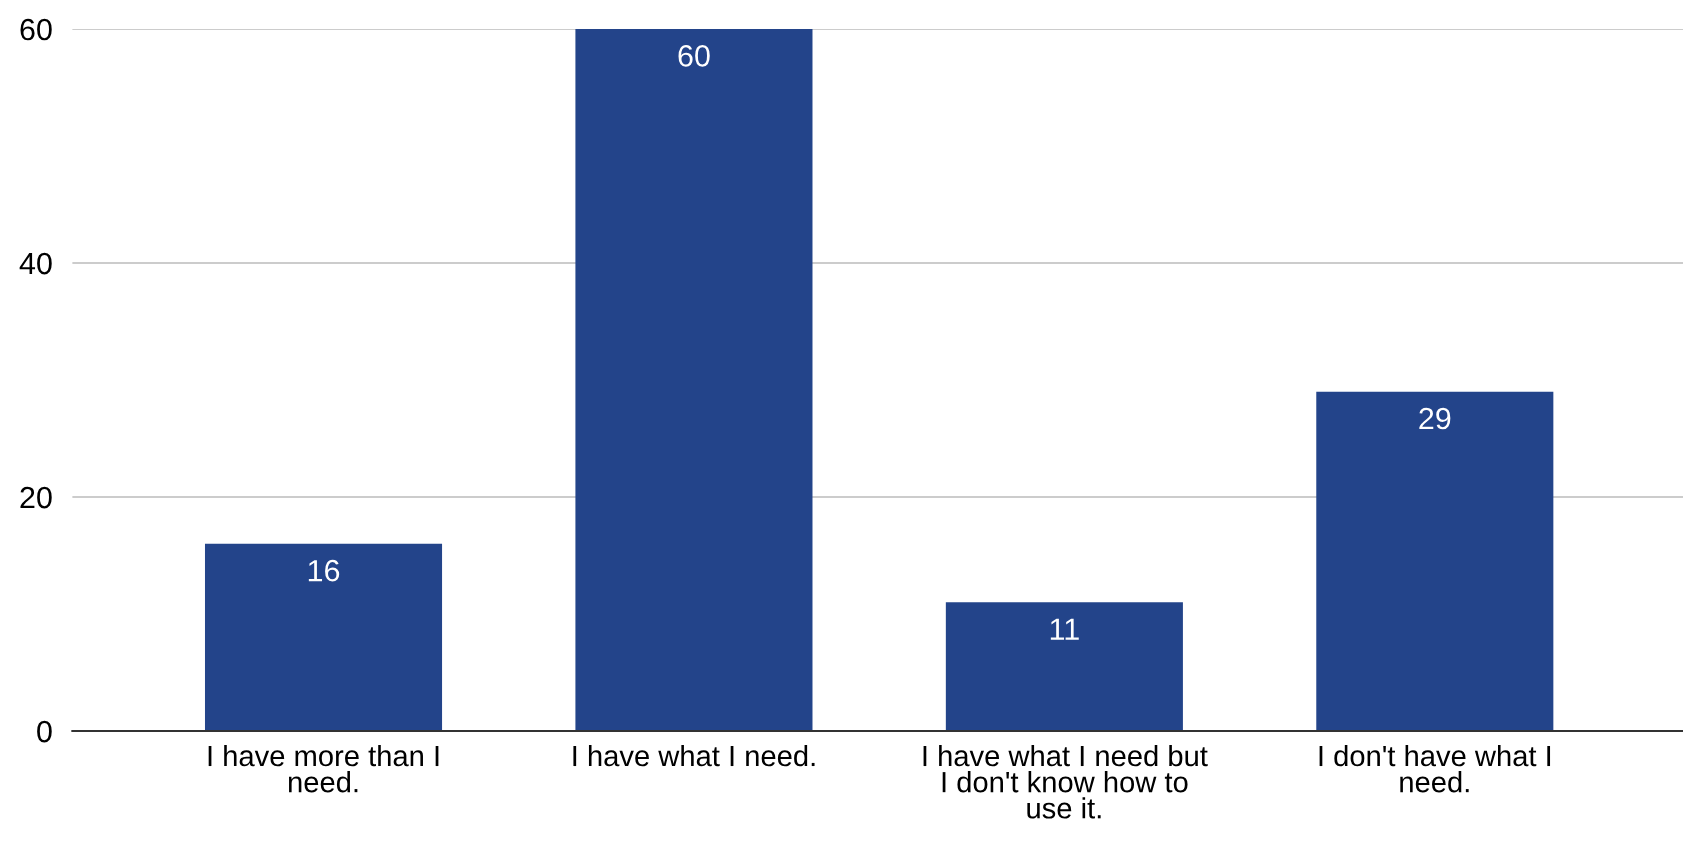  Describe the element at coordinates (1435, 768) in the screenshot. I see `x-tick-label: I don't have what I need.` at that location.